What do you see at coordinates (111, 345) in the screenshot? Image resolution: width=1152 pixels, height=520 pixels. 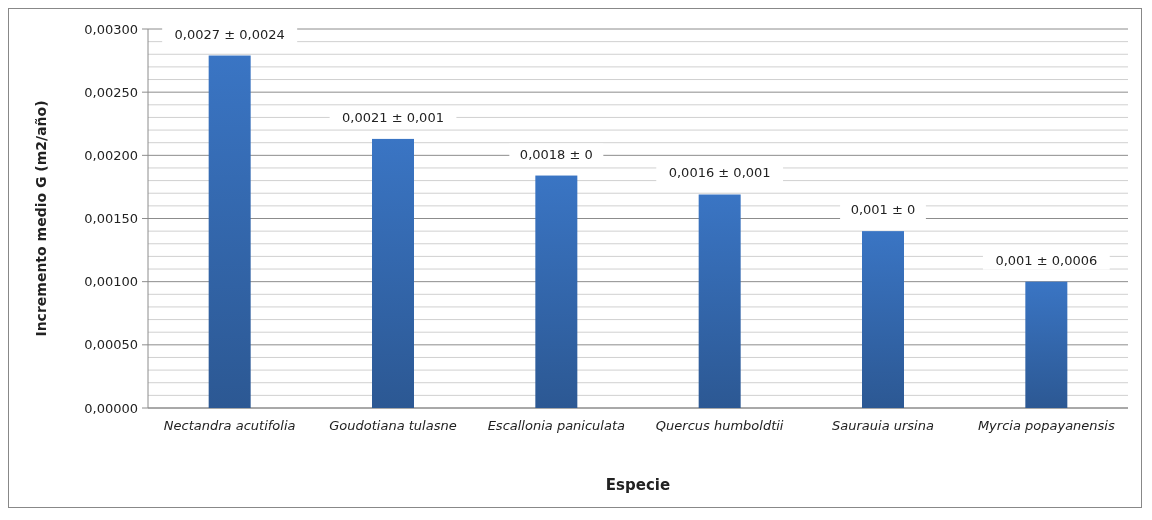 I see `y-tick-label: 0,00050` at bounding box center [111, 345].